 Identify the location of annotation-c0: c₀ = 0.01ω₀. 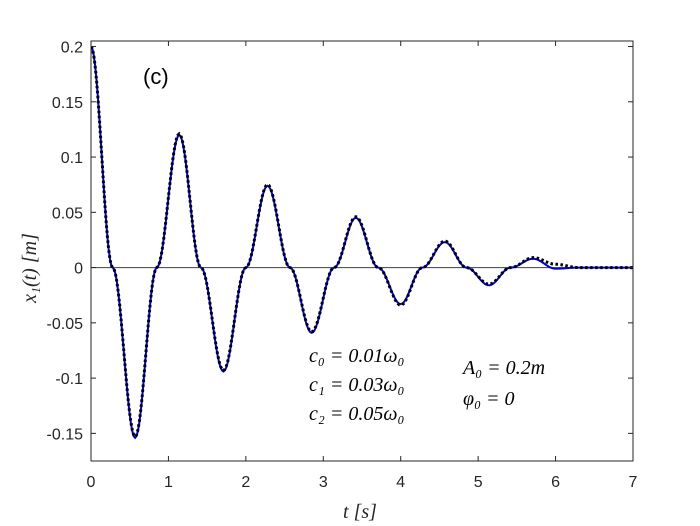
(356, 356).